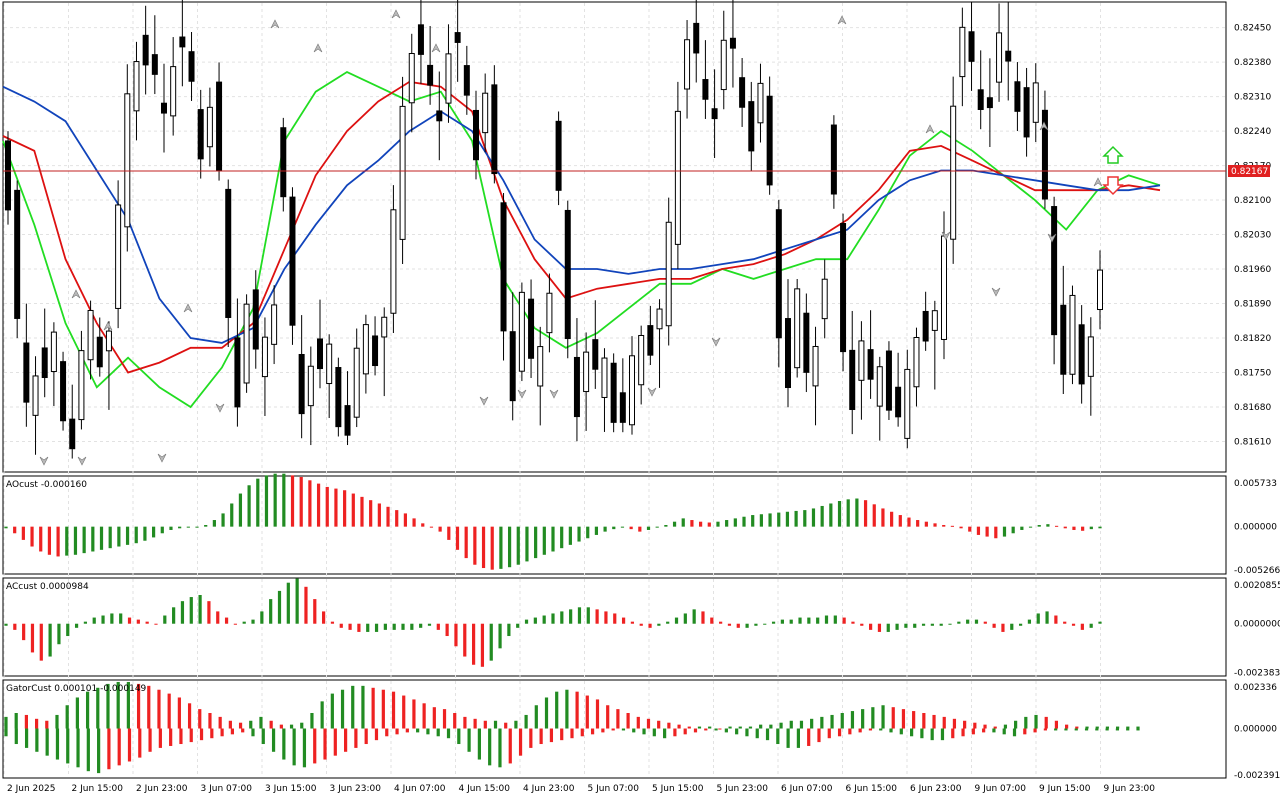  What do you see at coordinates (1249, 171) in the screenshot?
I see `current-price-marker` at bounding box center [1249, 171].